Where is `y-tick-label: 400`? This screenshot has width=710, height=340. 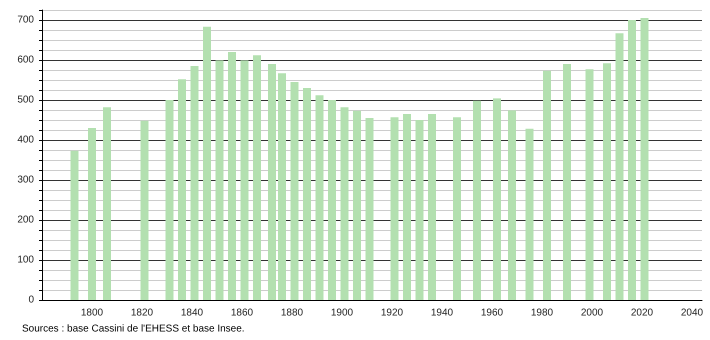
y-tick-label: 400 is located at coordinates (25, 140).